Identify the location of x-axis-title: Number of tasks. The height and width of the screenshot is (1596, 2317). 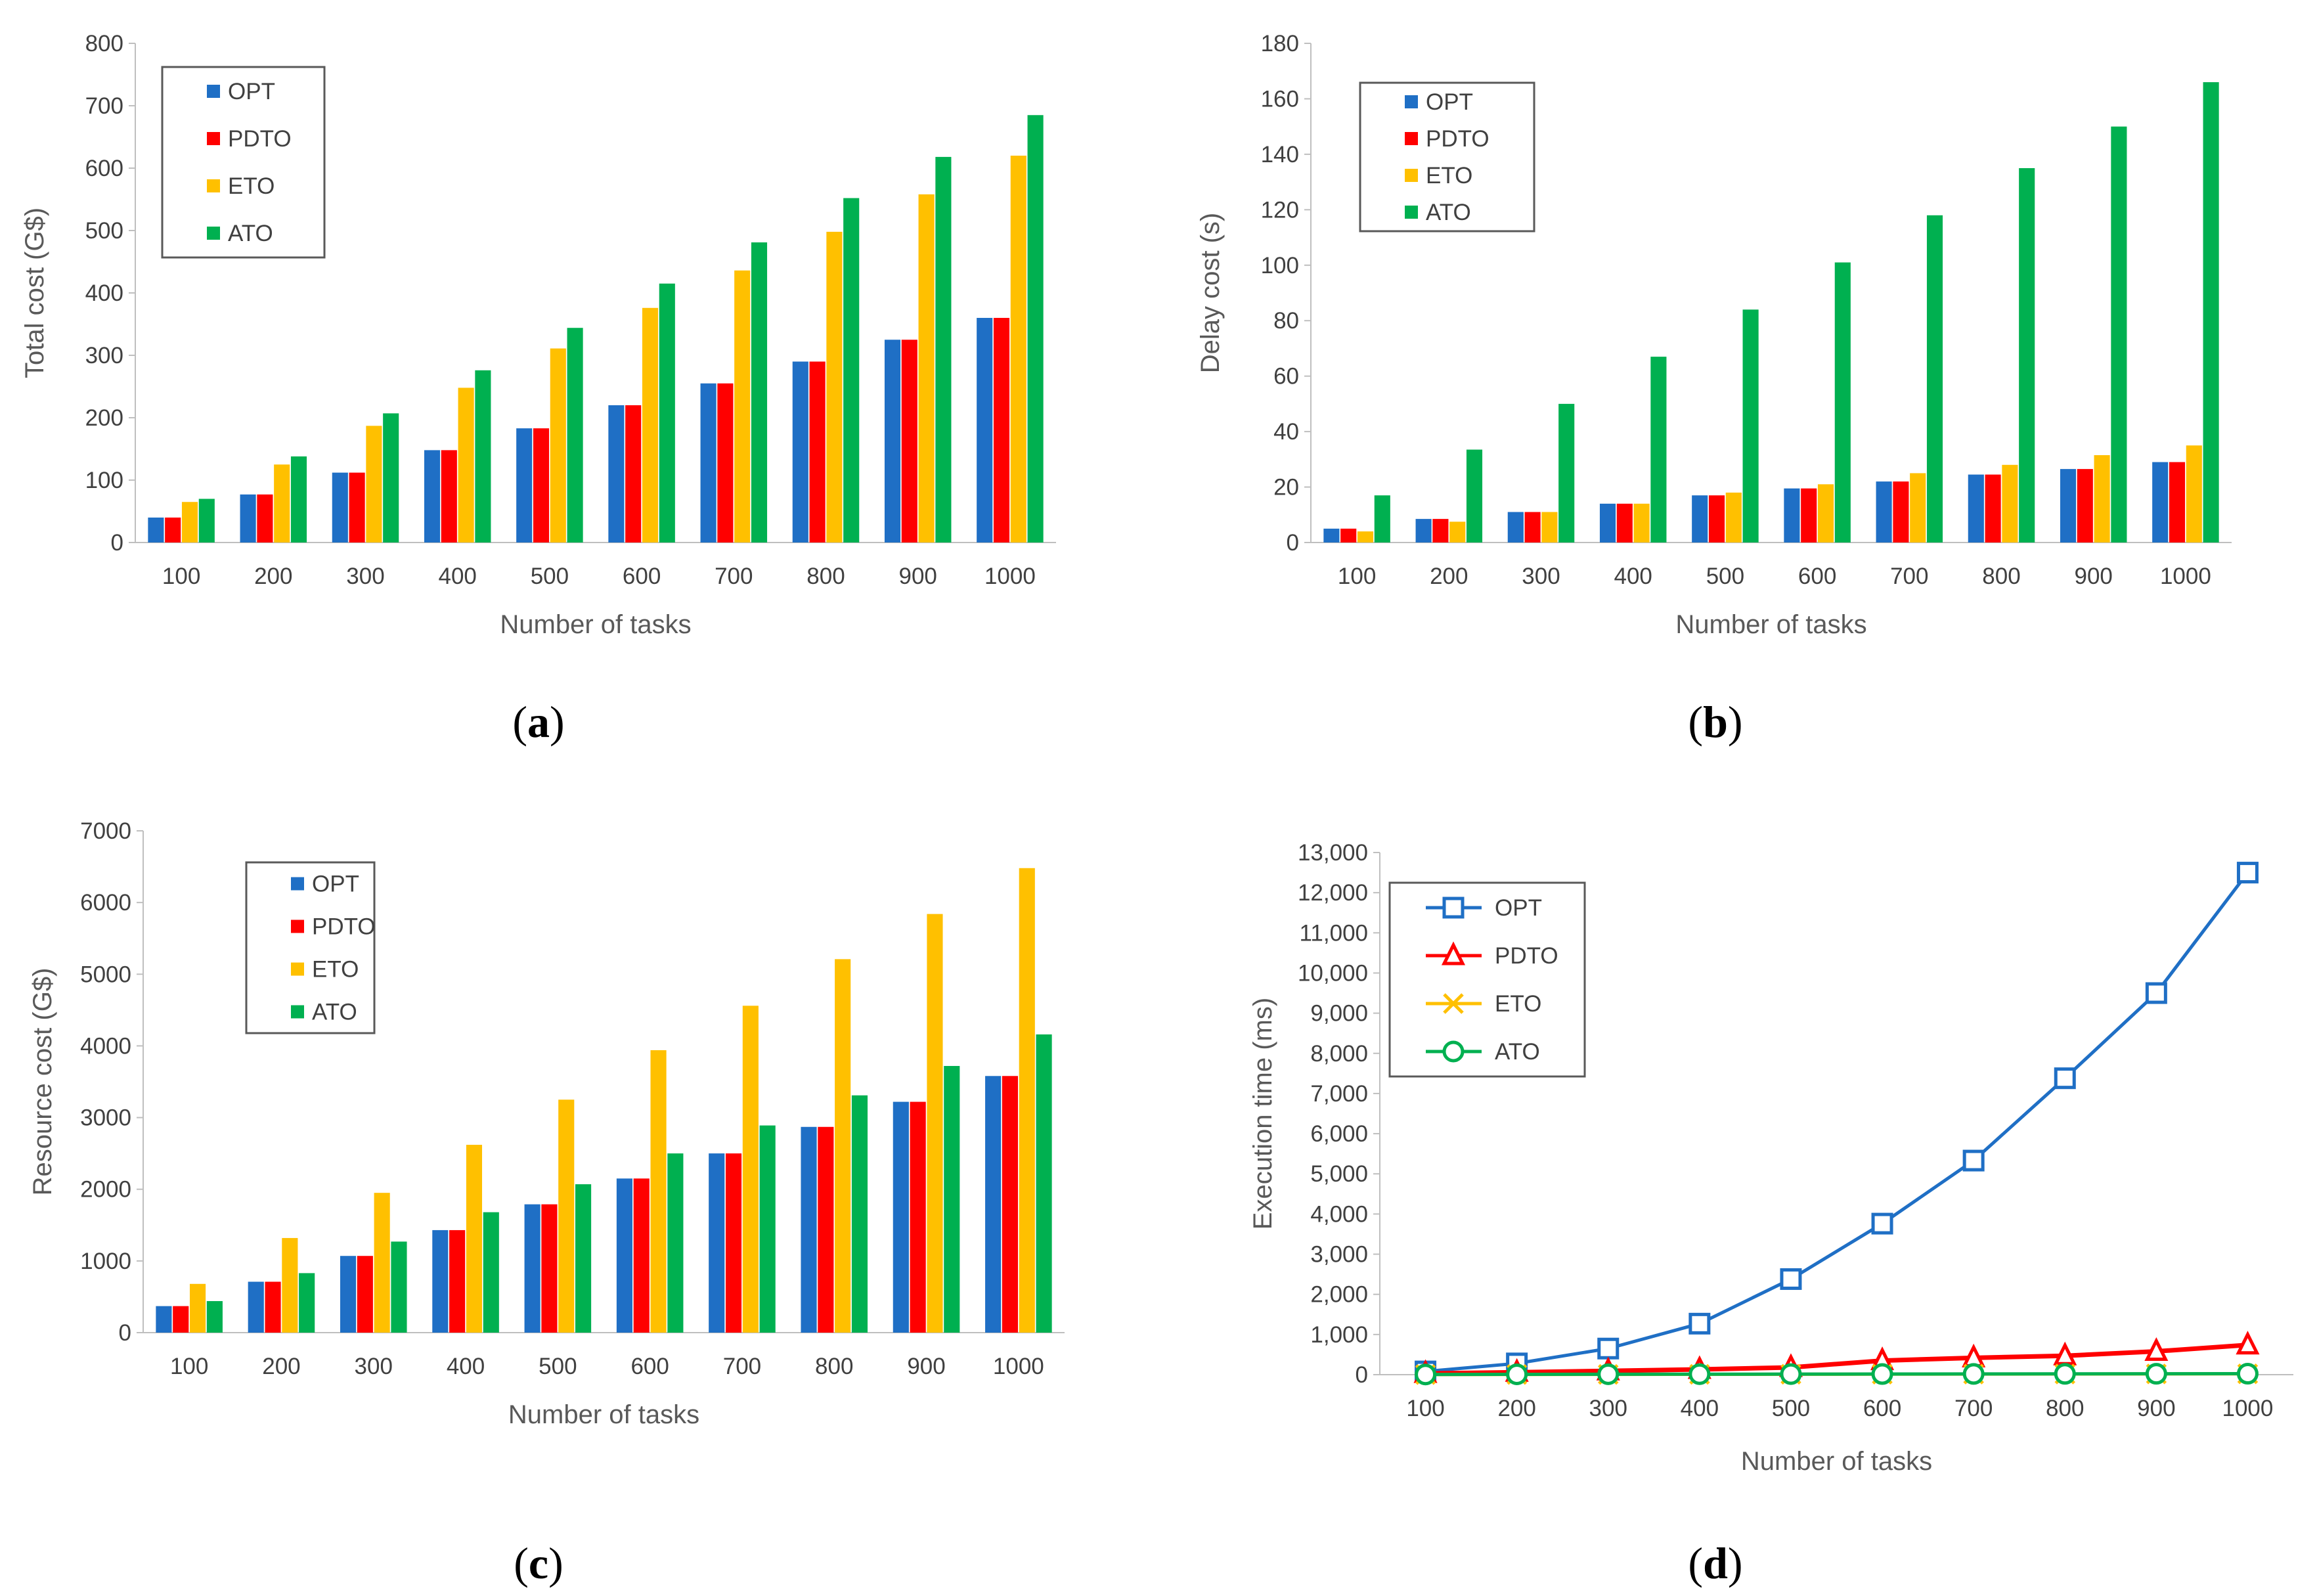
(1770, 624).